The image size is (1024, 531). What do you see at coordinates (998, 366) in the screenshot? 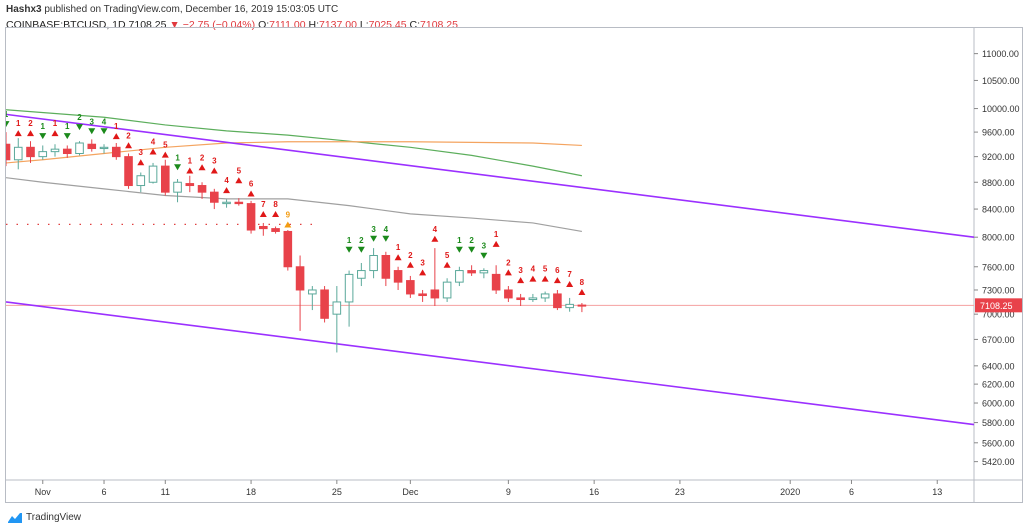
I see `y-tick-label: 6400.00` at bounding box center [998, 366].